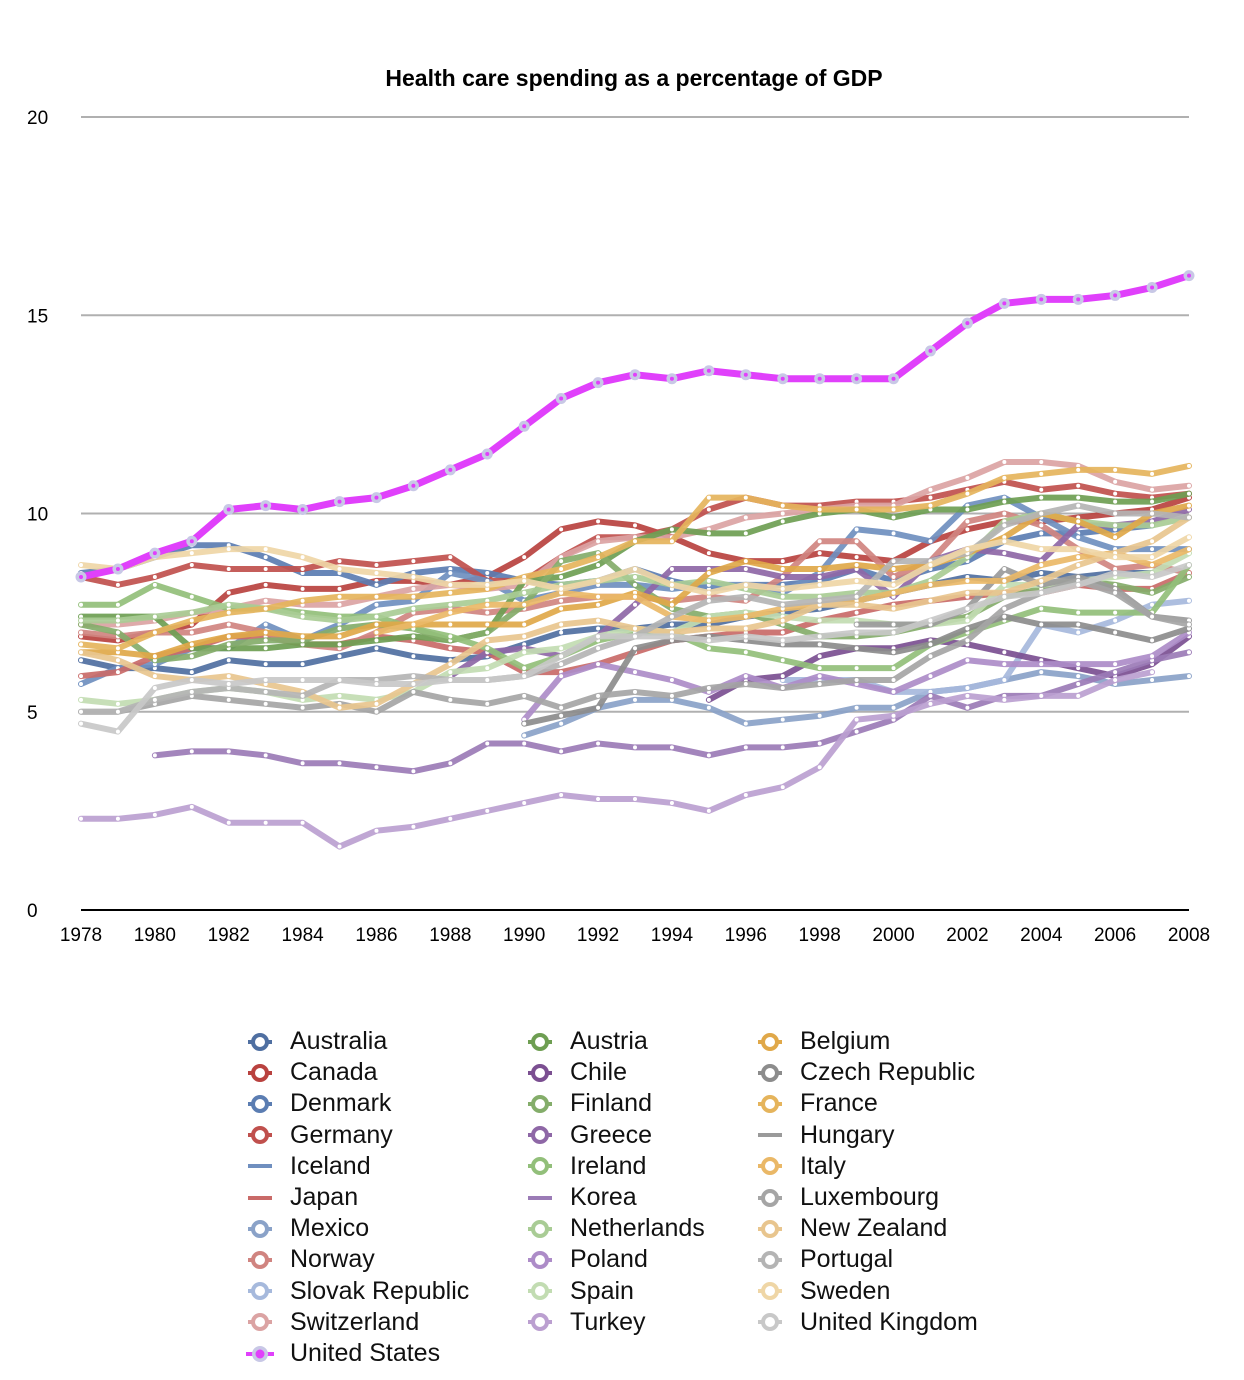 The width and height of the screenshot is (1244, 1380). Describe the element at coordinates (846, 1197) in the screenshot. I see `legend-item: Luxembourg` at that location.